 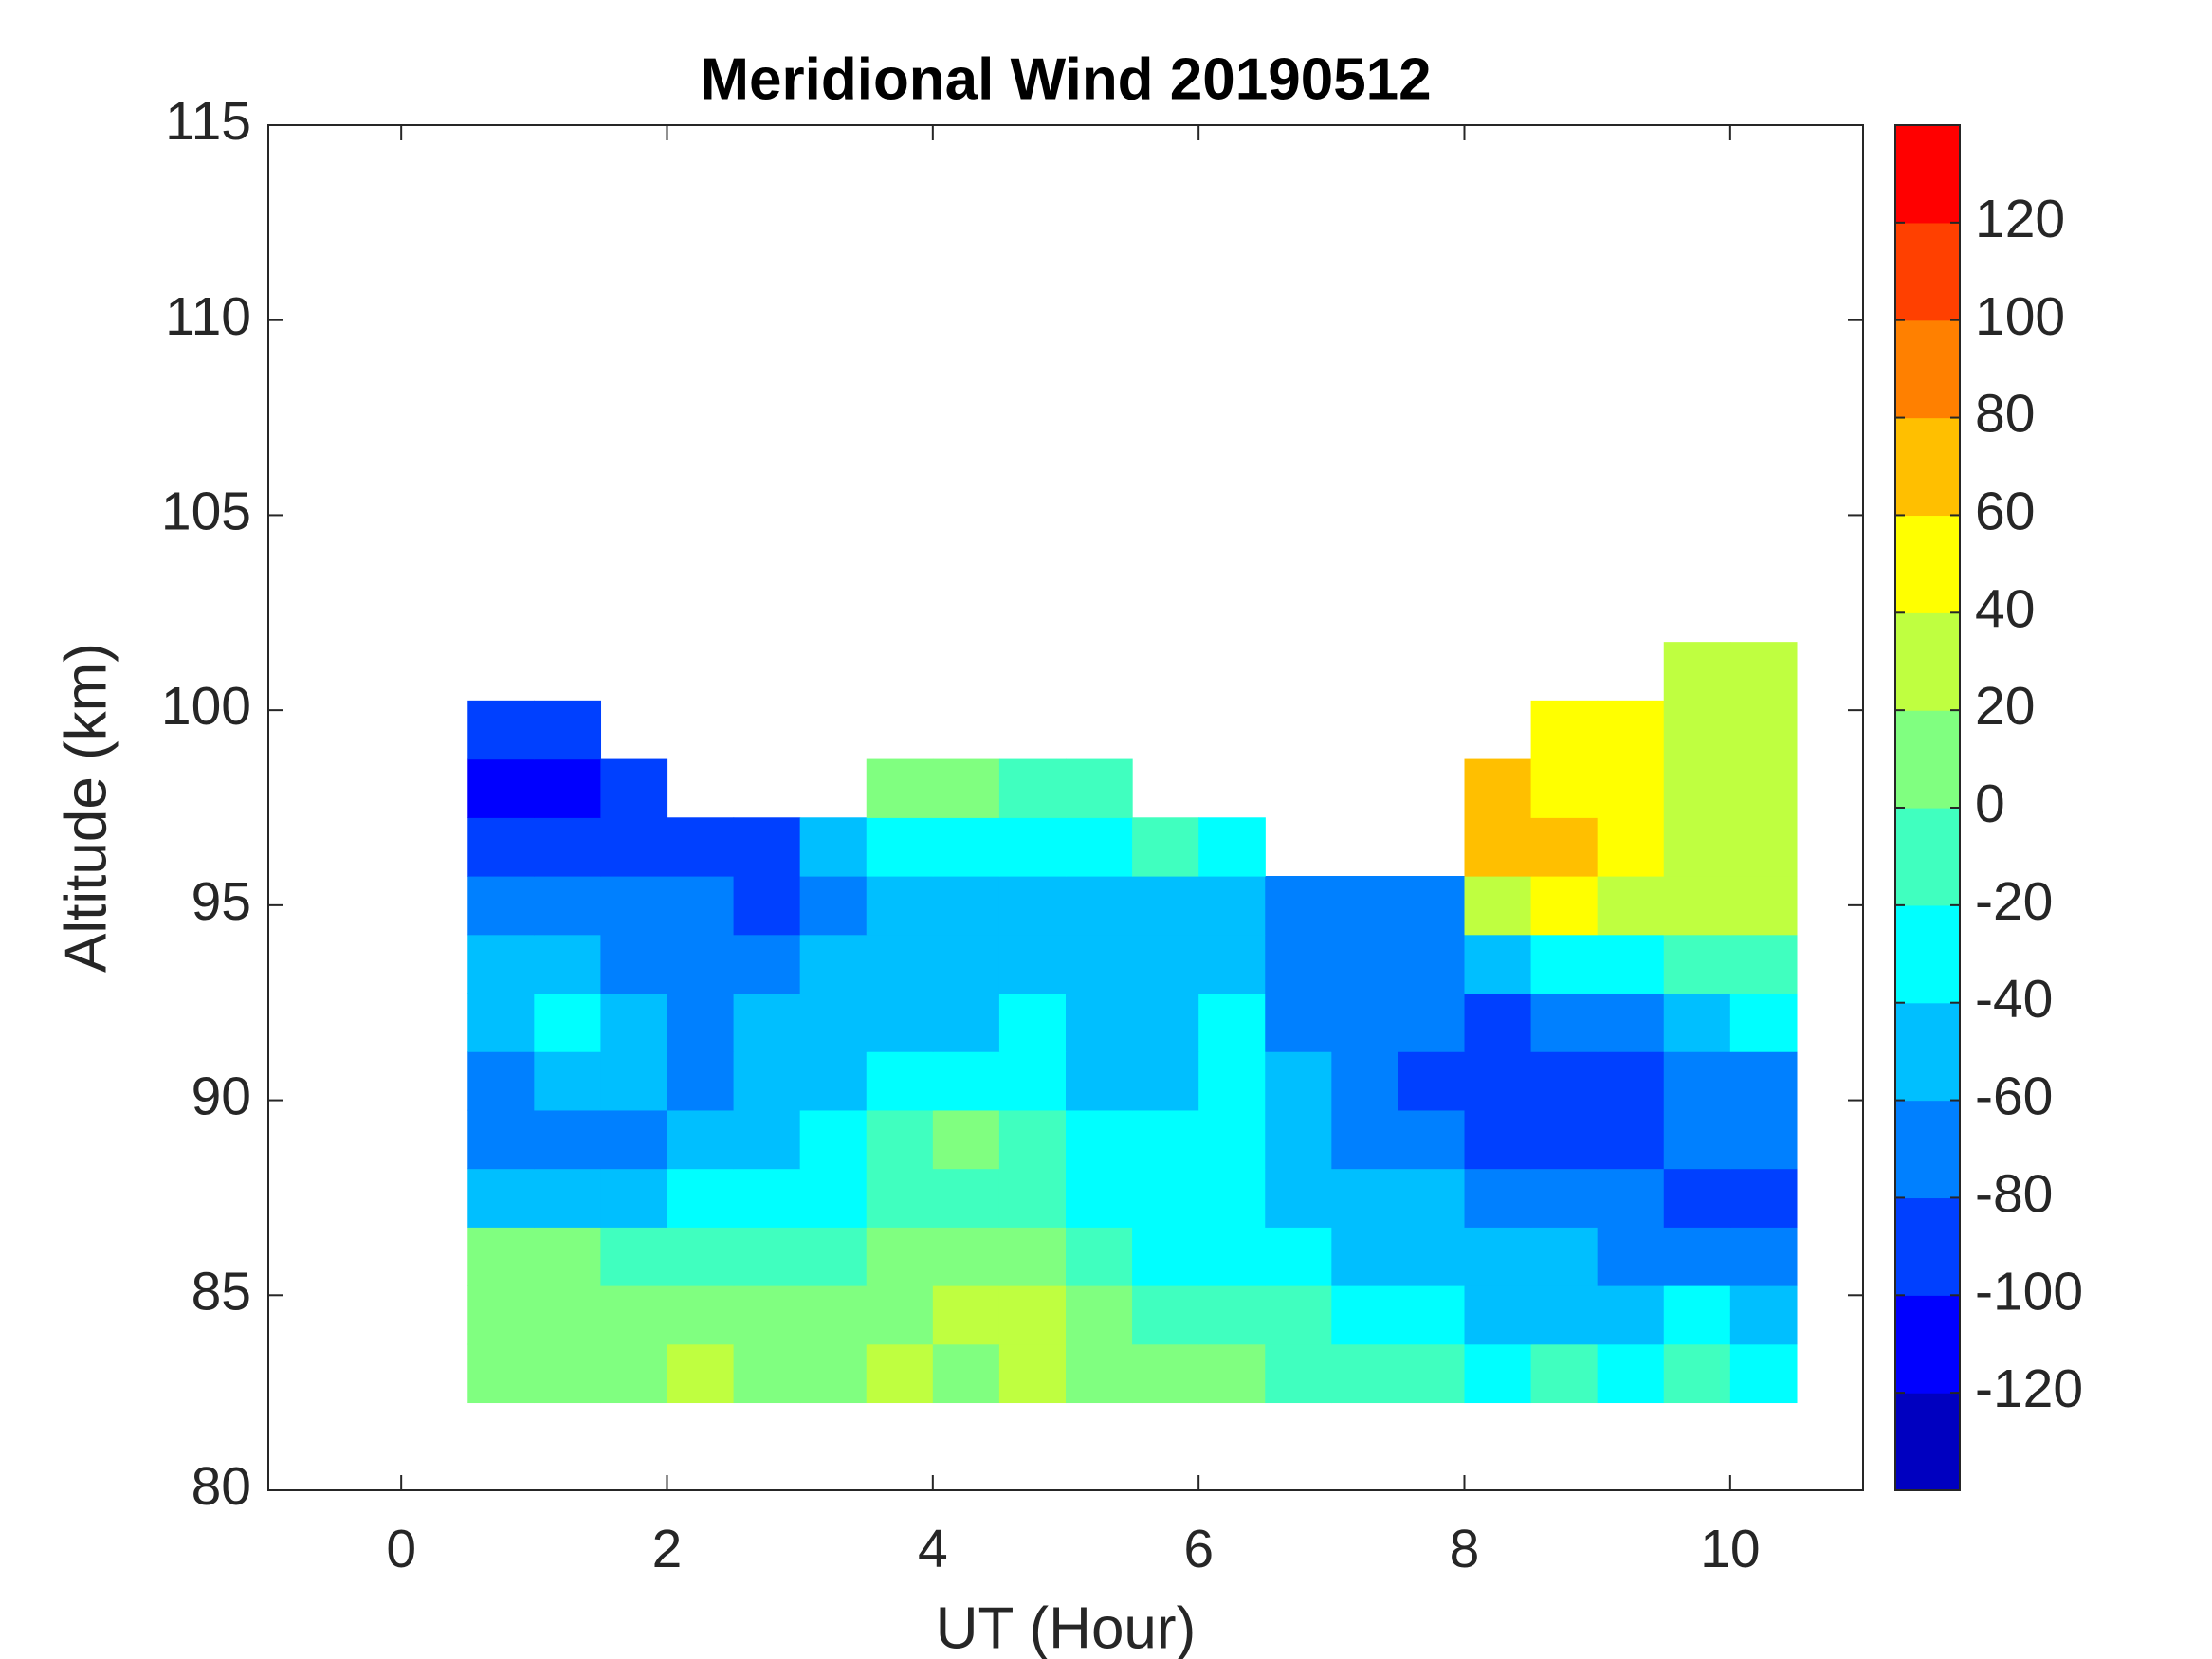 What do you see at coordinates (2005, 706) in the screenshot?
I see `colorbar-tick-label: 20` at bounding box center [2005, 706].